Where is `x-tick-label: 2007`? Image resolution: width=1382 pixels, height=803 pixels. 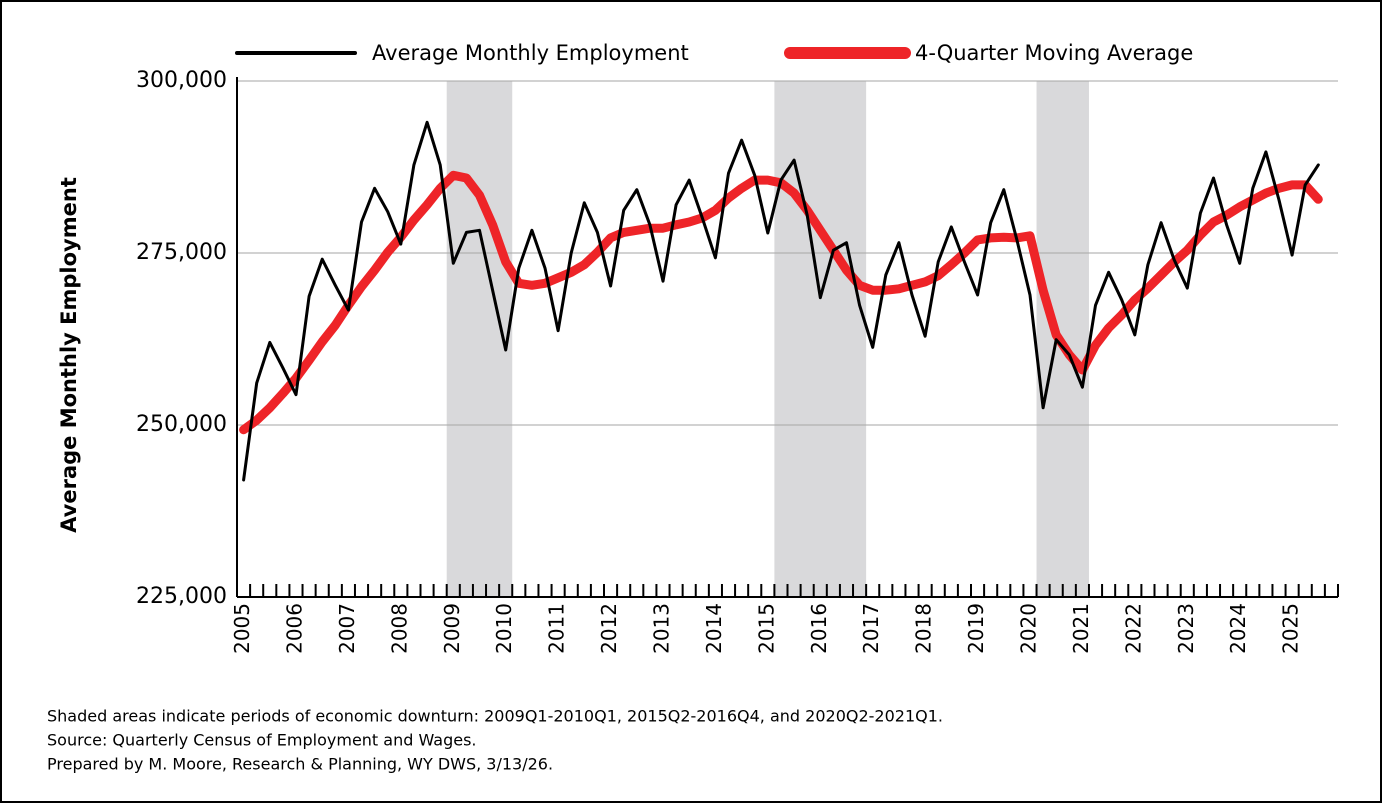 x-tick-label: 2007 is located at coordinates (347, 628).